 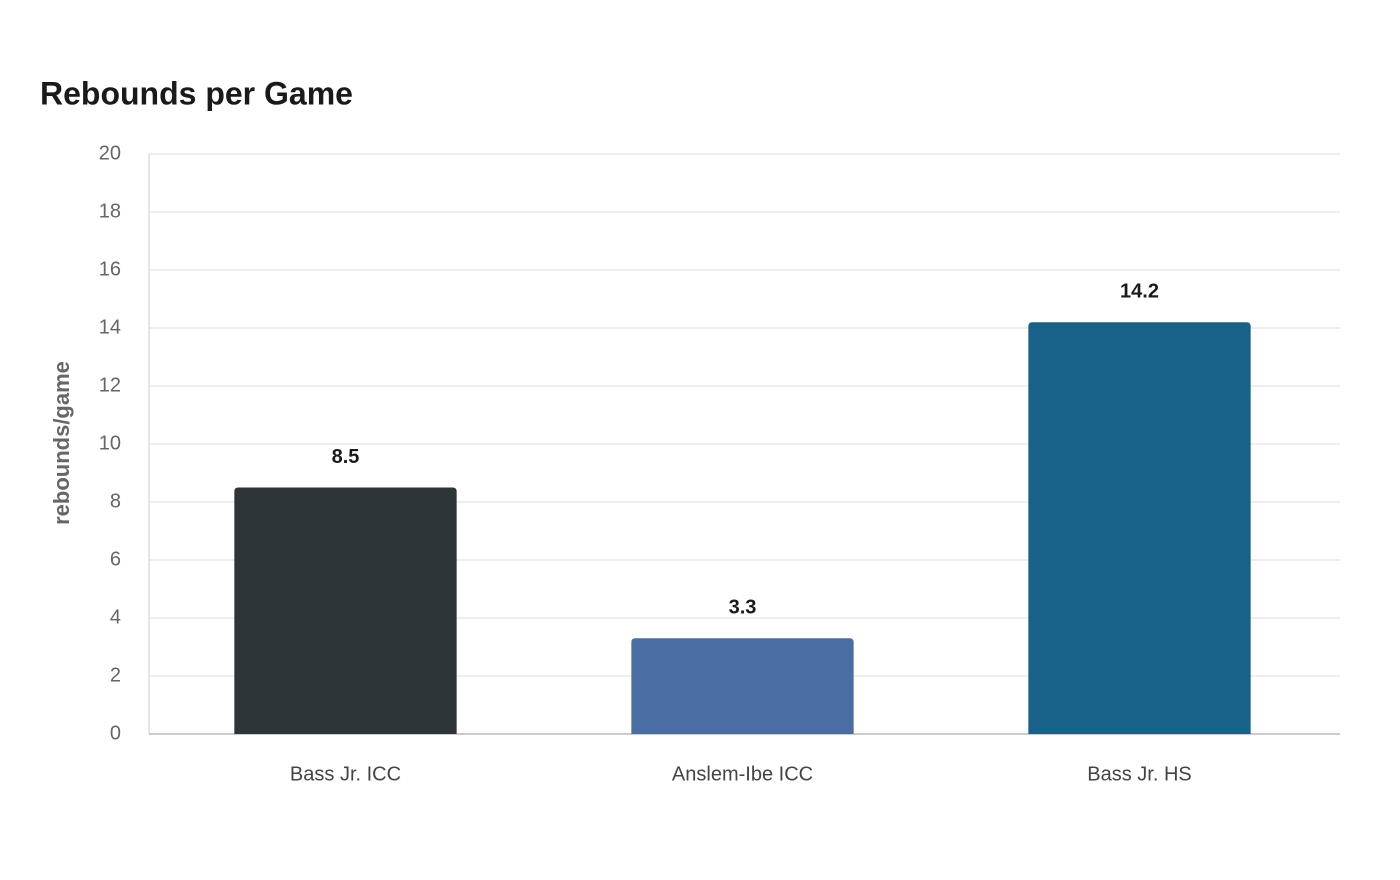 What do you see at coordinates (110, 443) in the screenshot?
I see `y-tick-label: 10` at bounding box center [110, 443].